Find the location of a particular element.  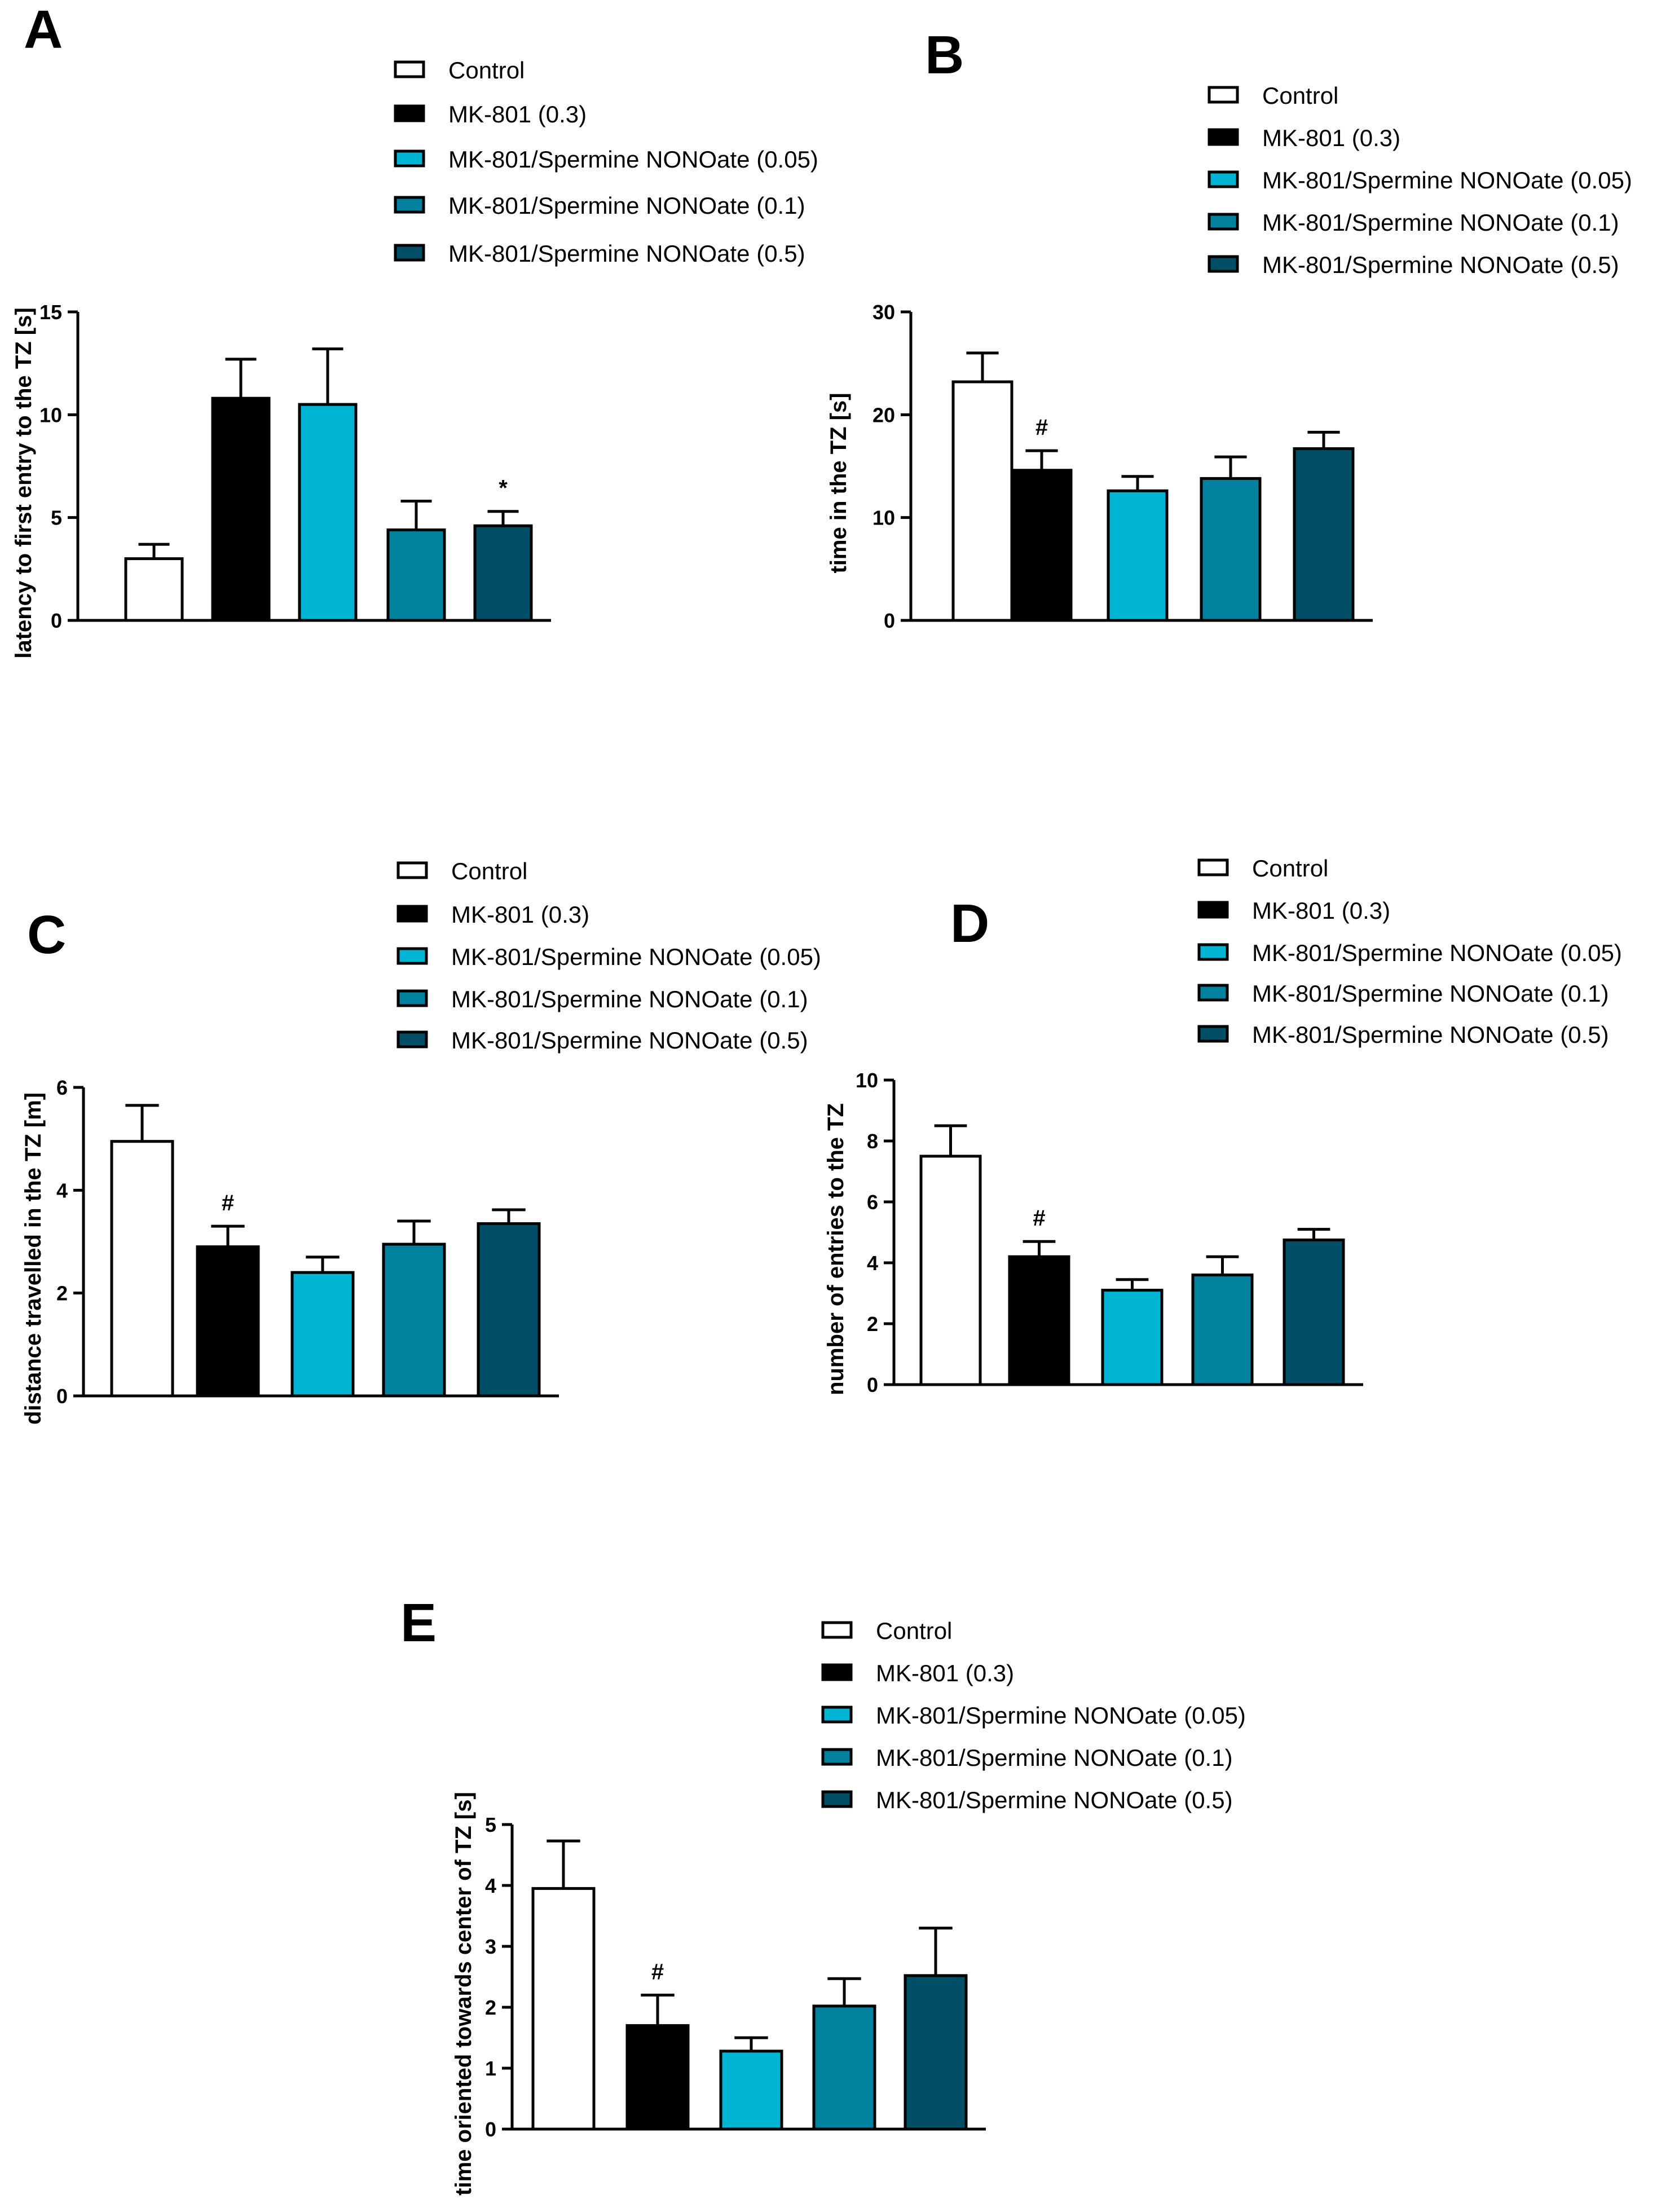

y-tick-label-d-1: 2 is located at coordinates (872, 1324).